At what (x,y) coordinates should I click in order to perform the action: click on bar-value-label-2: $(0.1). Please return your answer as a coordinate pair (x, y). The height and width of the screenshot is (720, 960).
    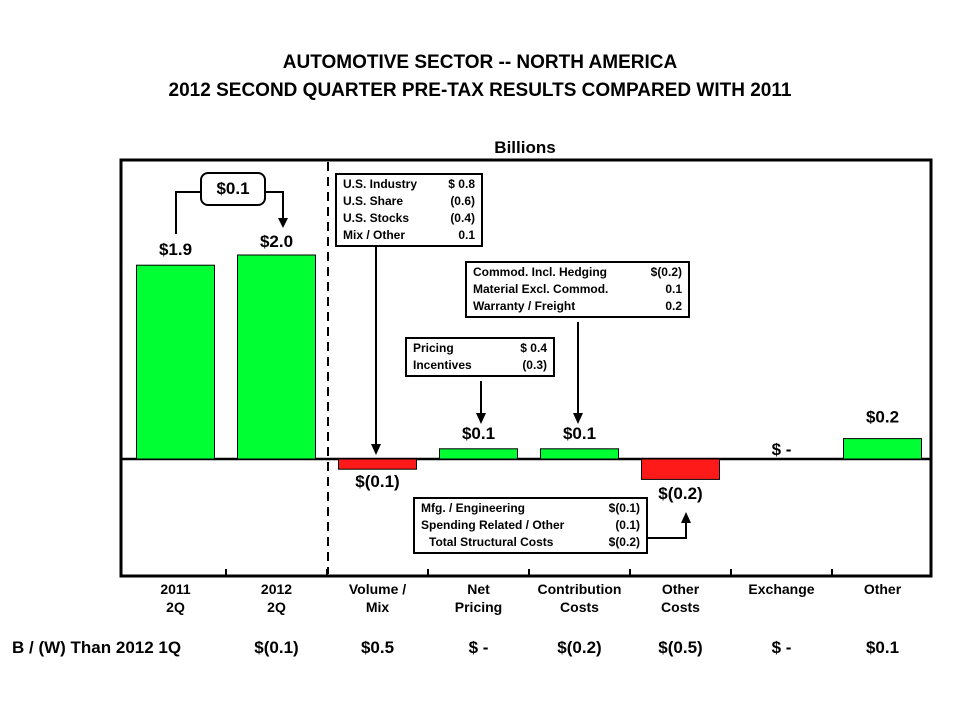
    Looking at the image, I should click on (377, 481).